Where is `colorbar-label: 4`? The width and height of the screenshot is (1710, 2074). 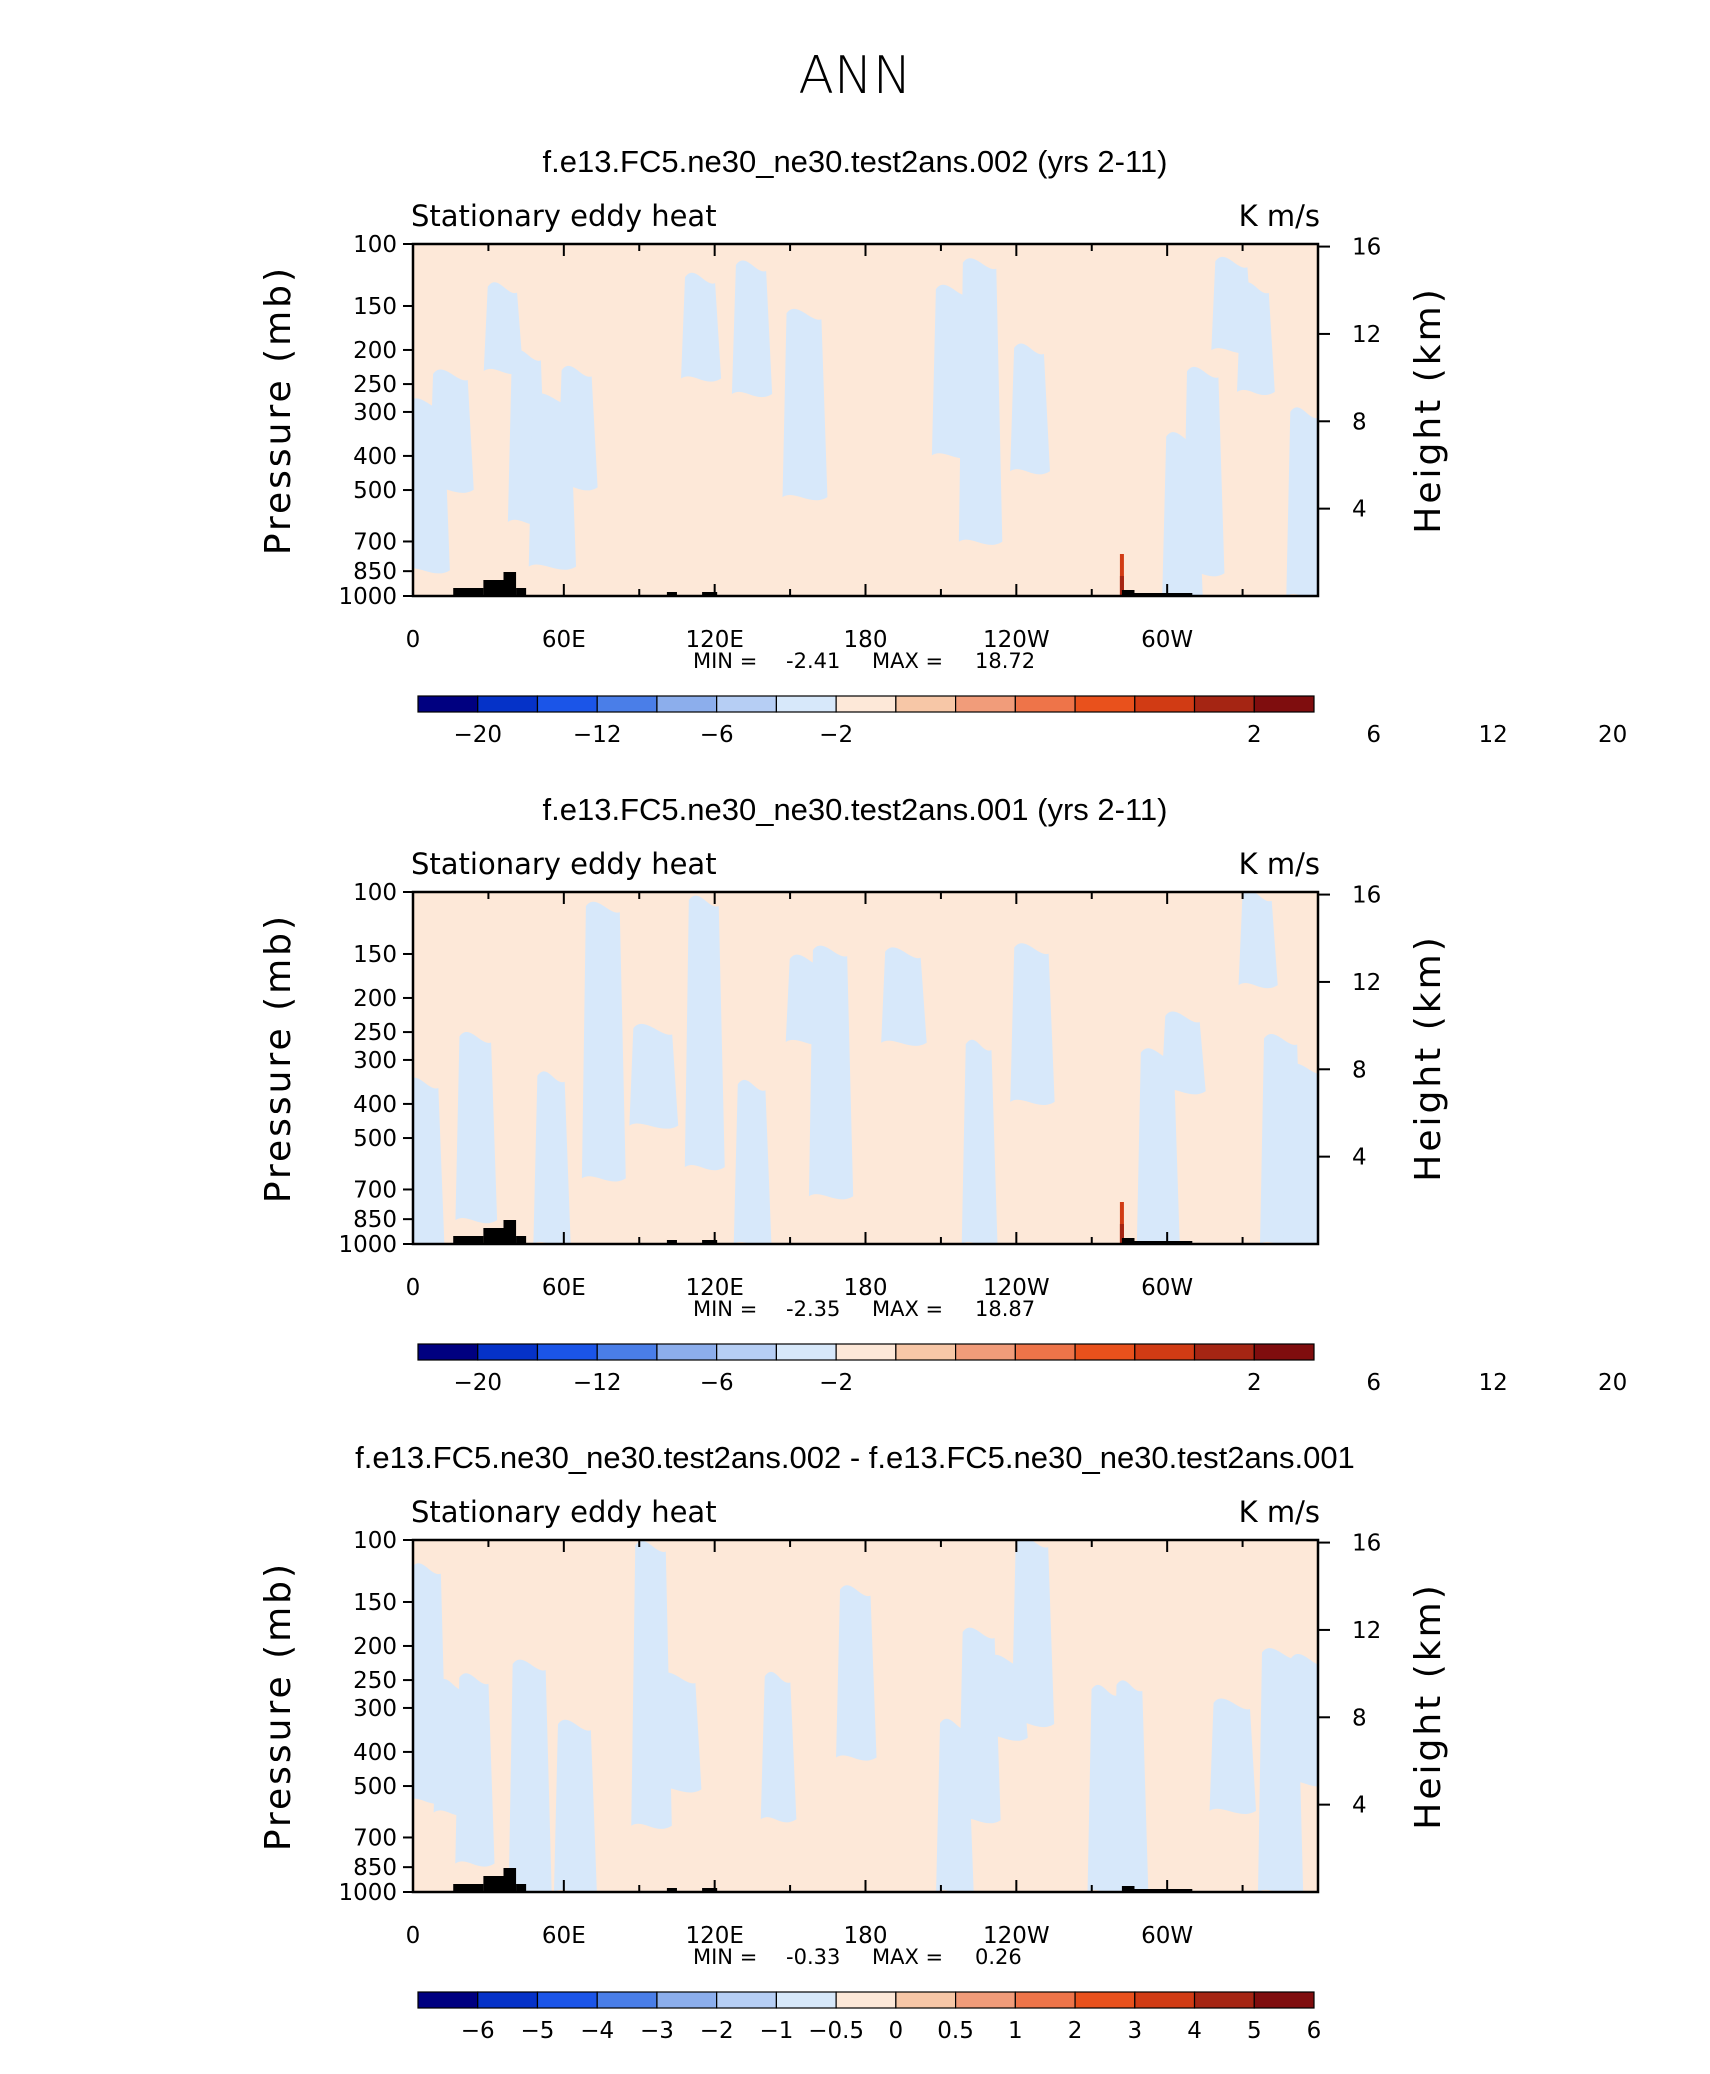 colorbar-label: 4 is located at coordinates (1194, 2031).